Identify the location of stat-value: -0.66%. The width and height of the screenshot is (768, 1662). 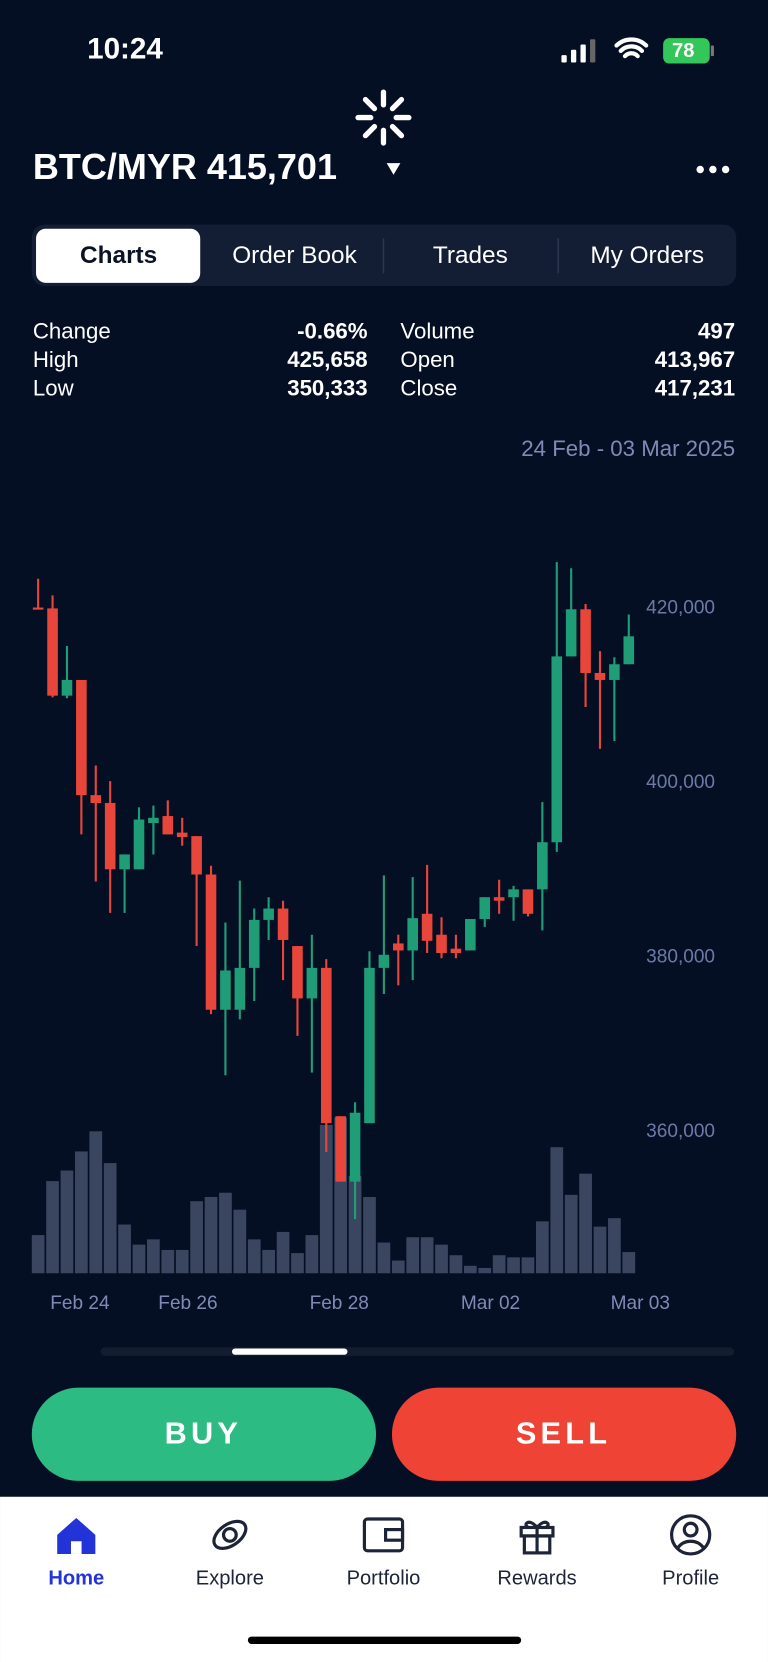
(332, 330).